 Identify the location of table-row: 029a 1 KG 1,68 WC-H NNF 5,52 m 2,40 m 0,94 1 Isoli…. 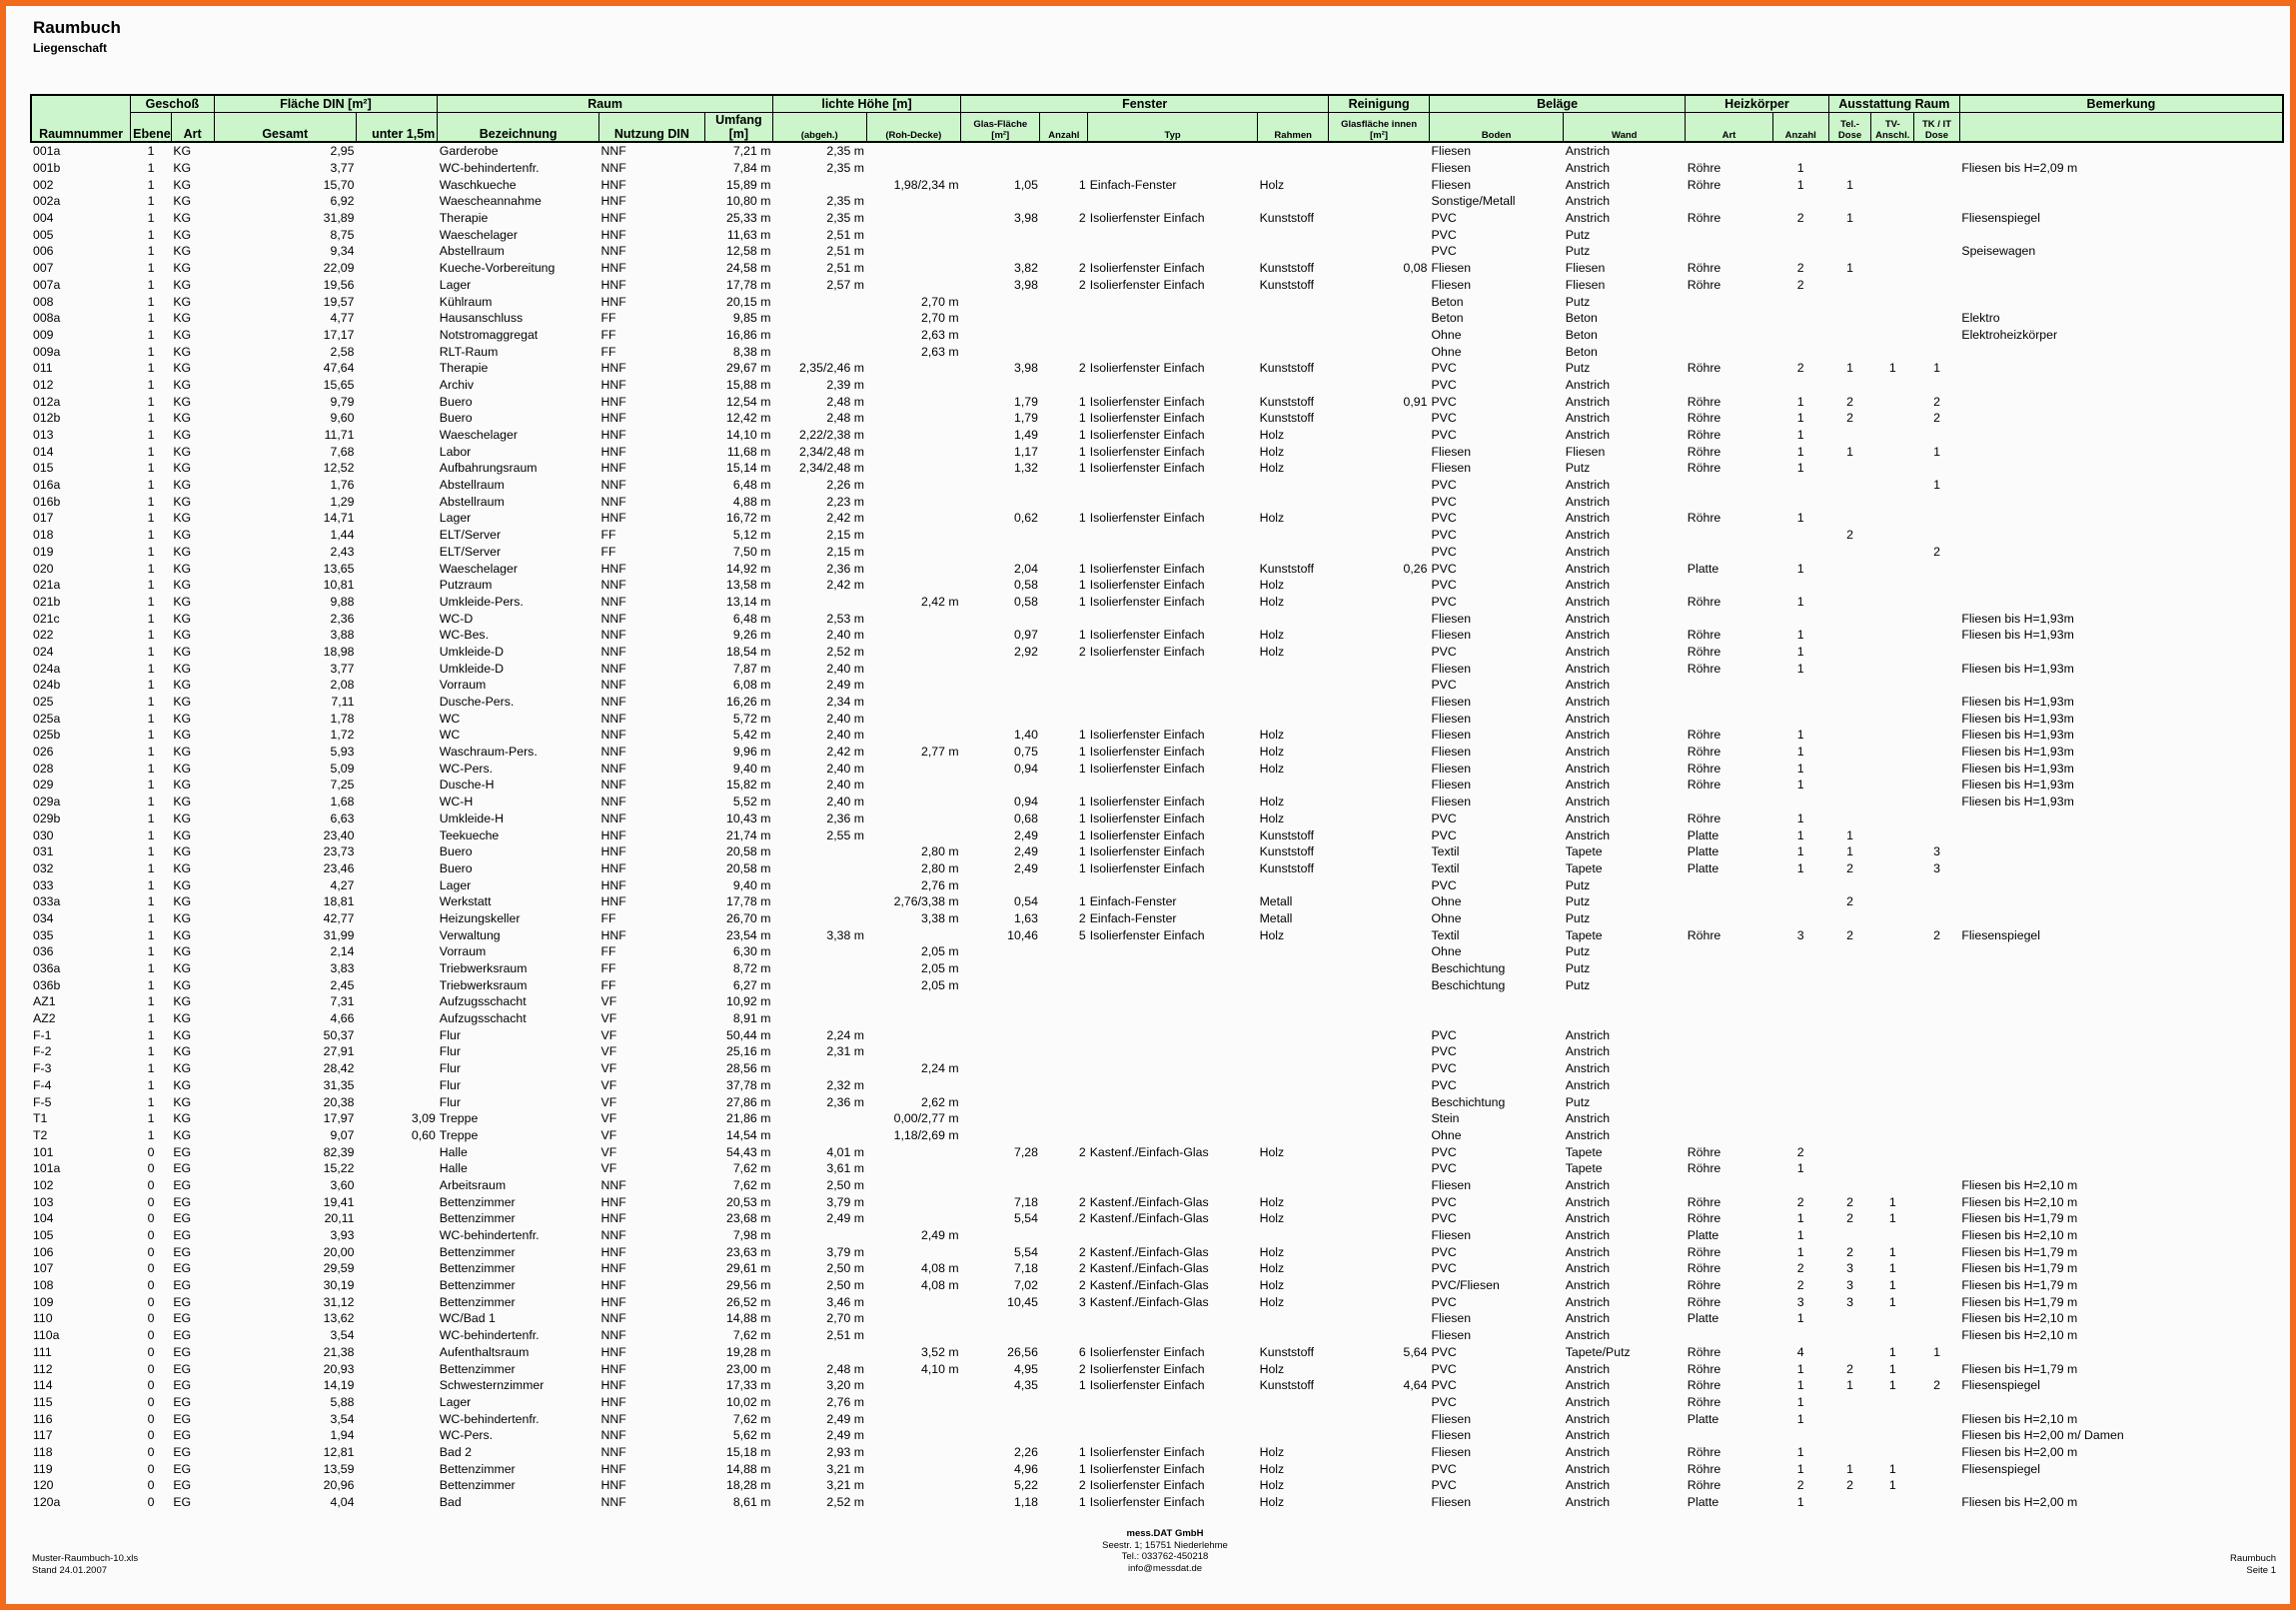
(1157, 802).